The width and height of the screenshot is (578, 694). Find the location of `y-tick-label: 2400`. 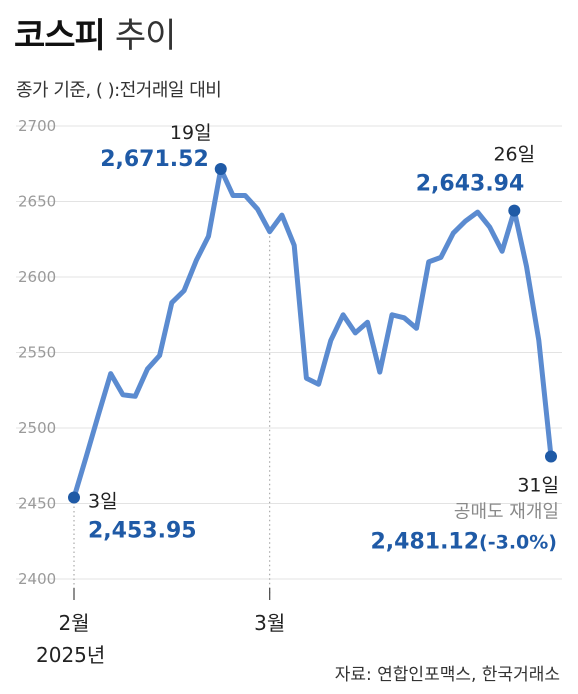

y-tick-label: 2400 is located at coordinates (37, 579).